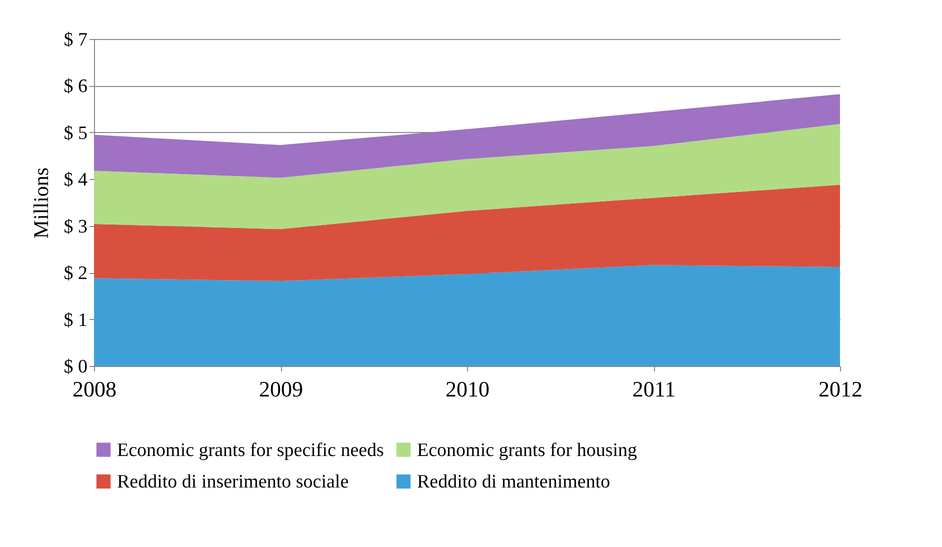 The width and height of the screenshot is (942, 547). I want to click on x-tick-label: 2009, so click(281, 389).